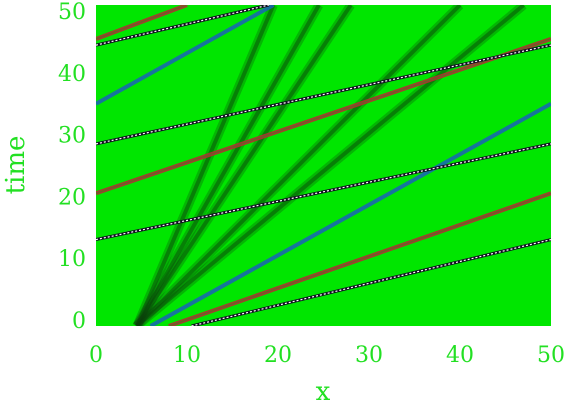 This screenshot has width=568, height=407. Describe the element at coordinates (79, 321) in the screenshot. I see `y-tick-label: 0` at that location.